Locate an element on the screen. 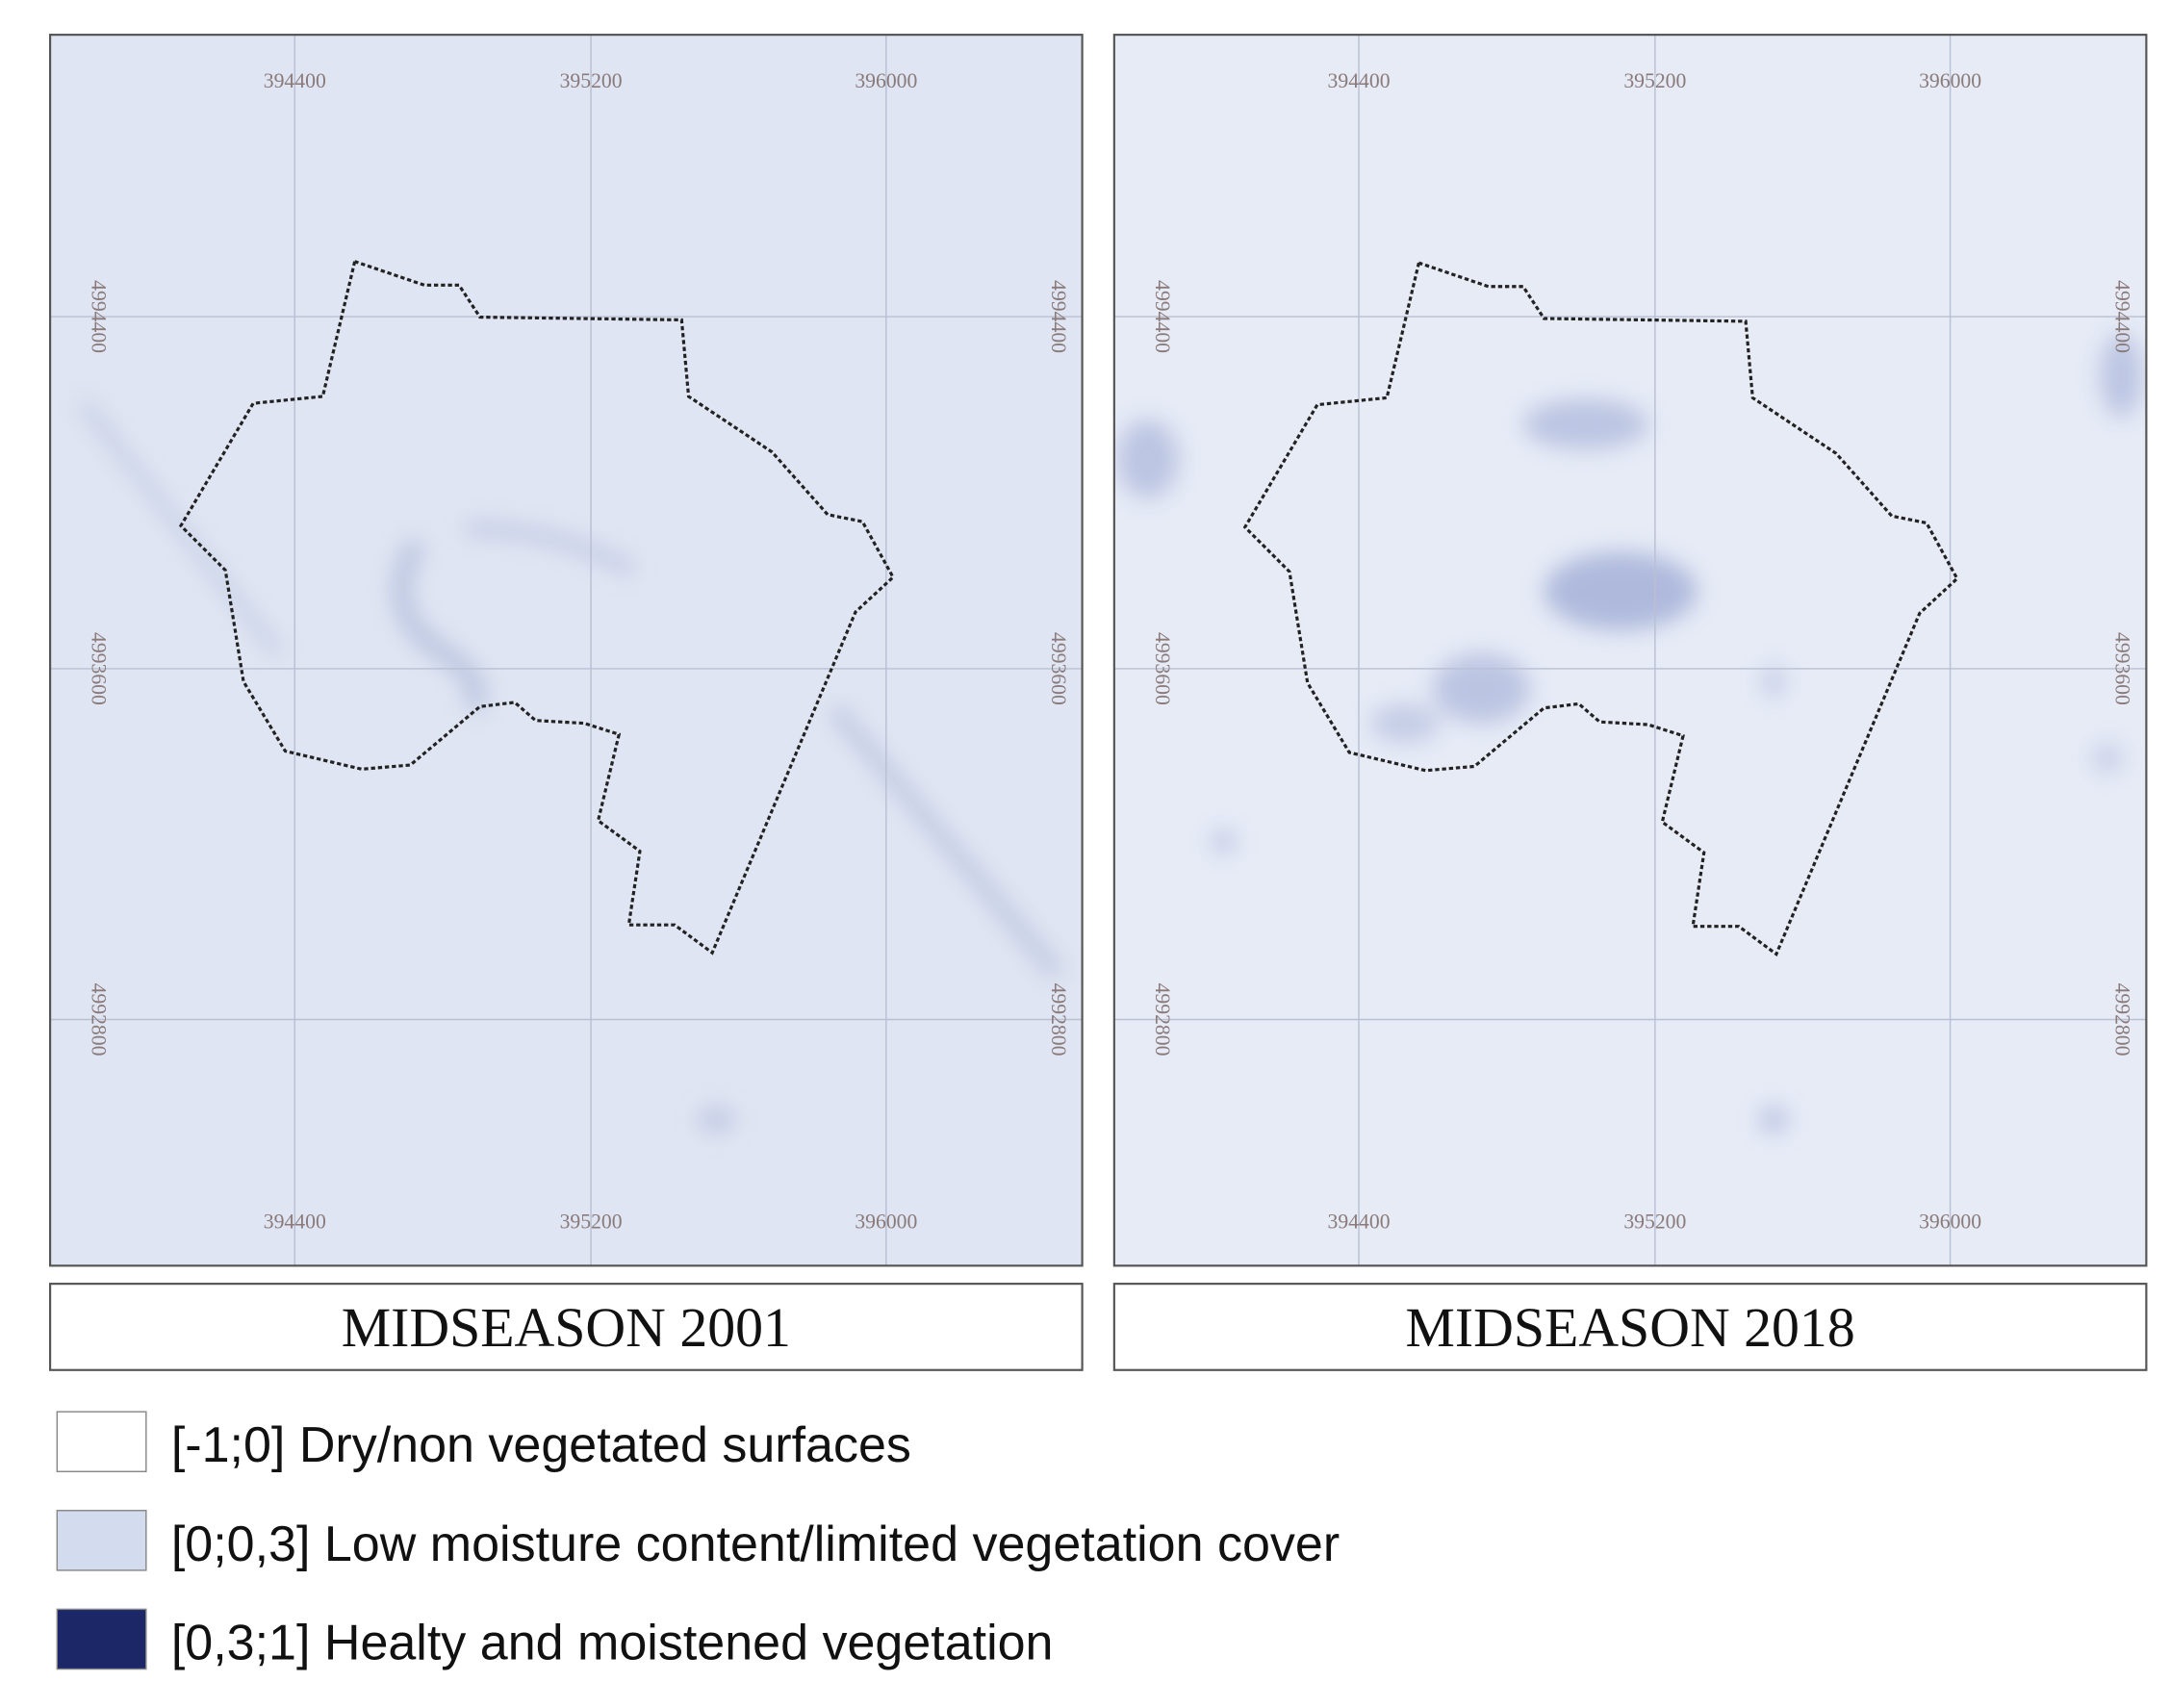 The width and height of the screenshot is (2170, 1708). legend-label: [0,3;1] Healty and moistened vegetation is located at coordinates (612, 1642).